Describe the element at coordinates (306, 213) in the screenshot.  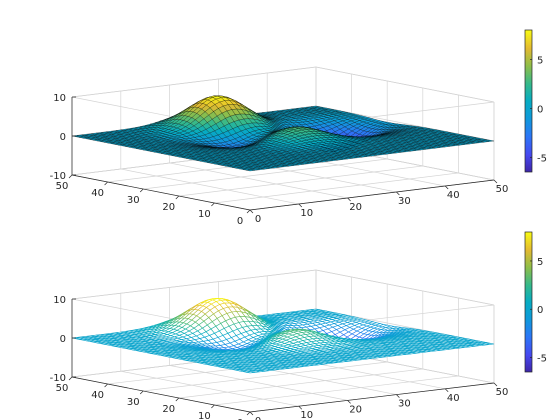
I see `x-tick-label: 10` at that location.